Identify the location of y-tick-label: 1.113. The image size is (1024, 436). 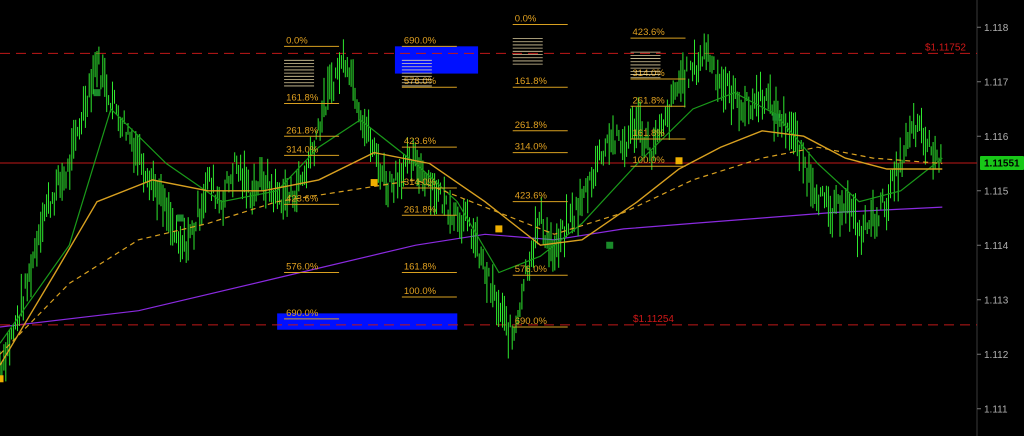
(996, 300).